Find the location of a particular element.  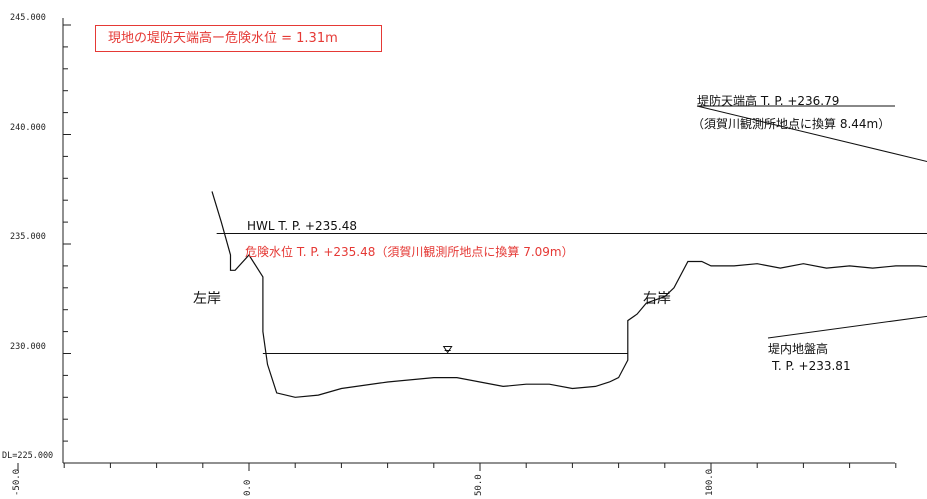

x-tick-label: -50.0 is located at coordinates (17, 482).